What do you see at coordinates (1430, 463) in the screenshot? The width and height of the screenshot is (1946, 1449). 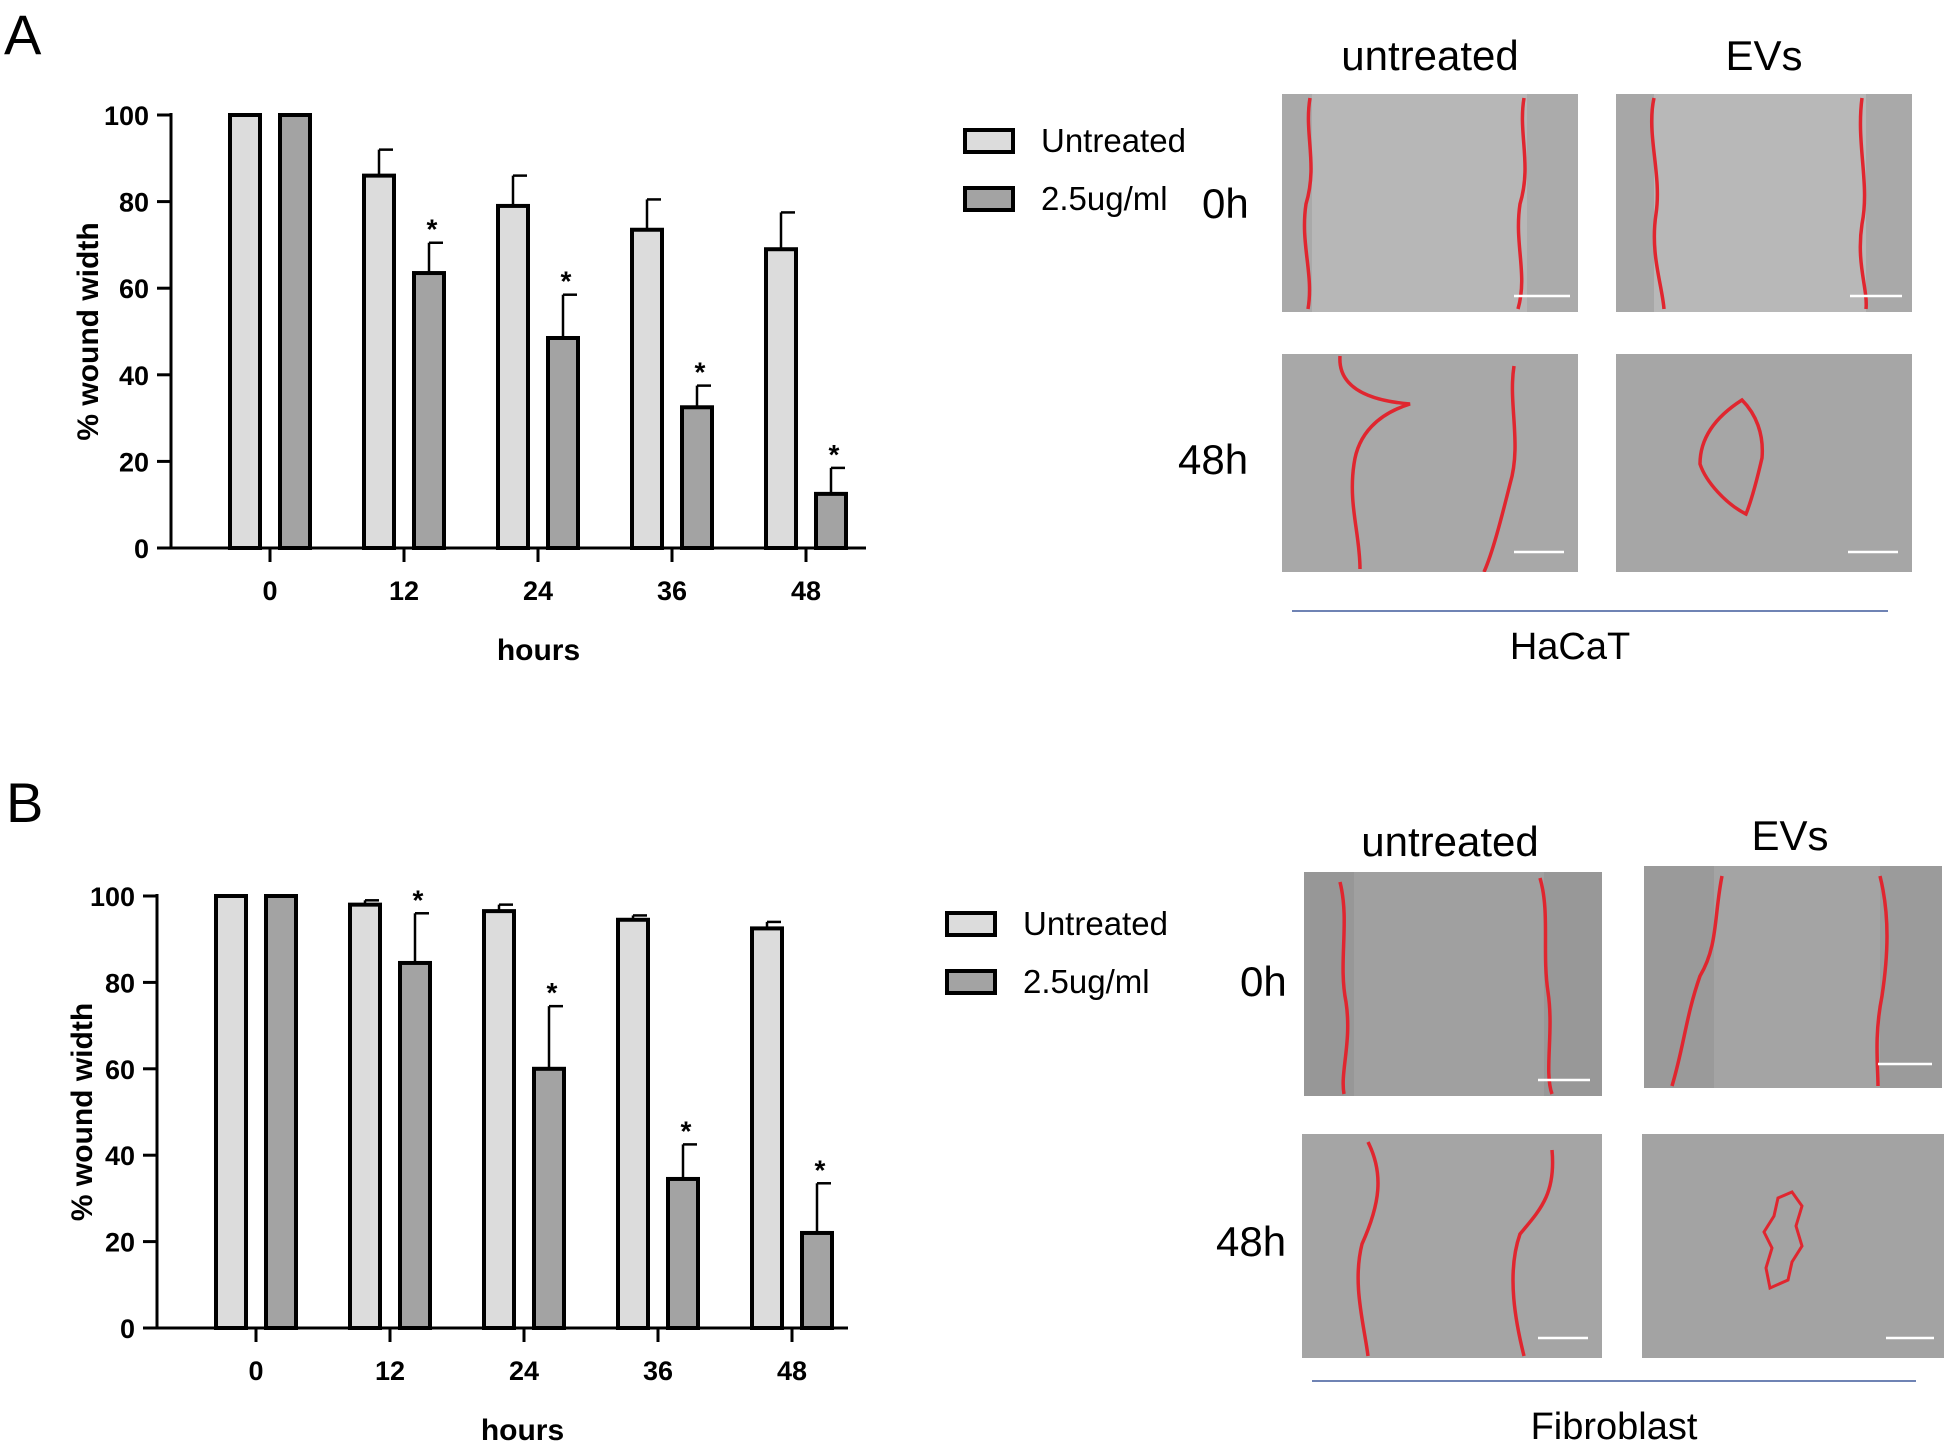 I see `micrograph-a-untreated-48h` at bounding box center [1430, 463].